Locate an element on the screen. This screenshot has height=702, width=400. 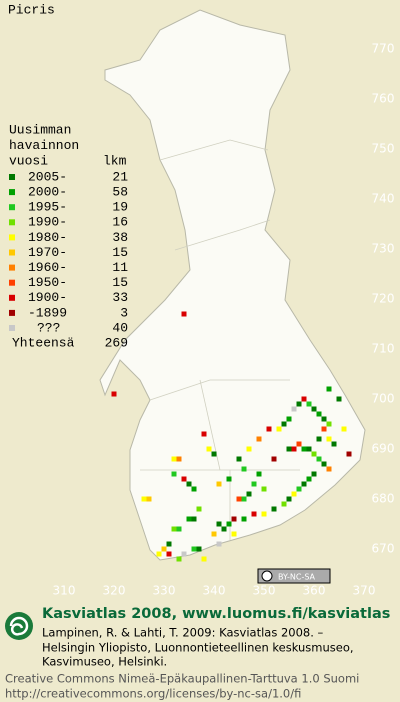
legend-count-header: lkm is located at coordinates (115, 160).